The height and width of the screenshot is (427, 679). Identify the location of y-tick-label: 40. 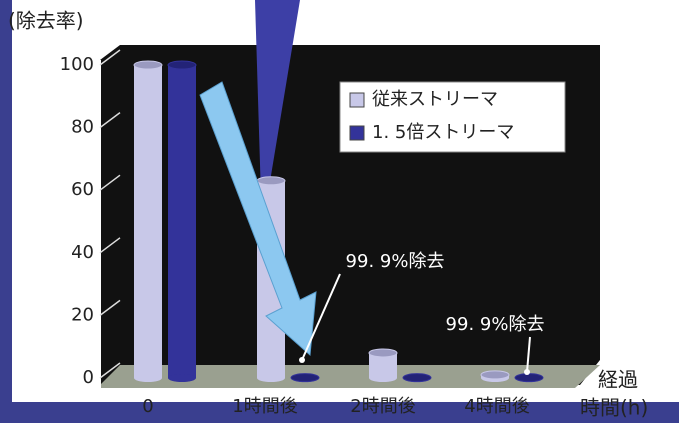
(82, 252).